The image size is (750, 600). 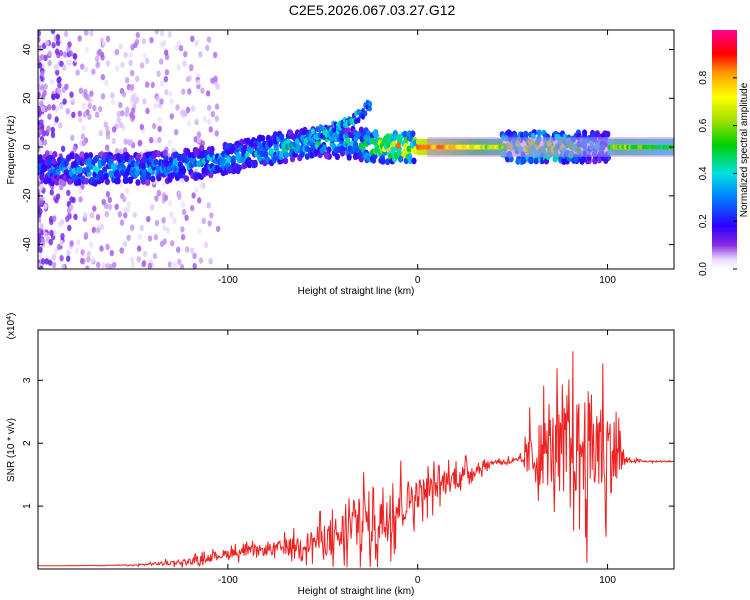 What do you see at coordinates (369, 108) in the screenshot?
I see `heatmap-branch-blob` at bounding box center [369, 108].